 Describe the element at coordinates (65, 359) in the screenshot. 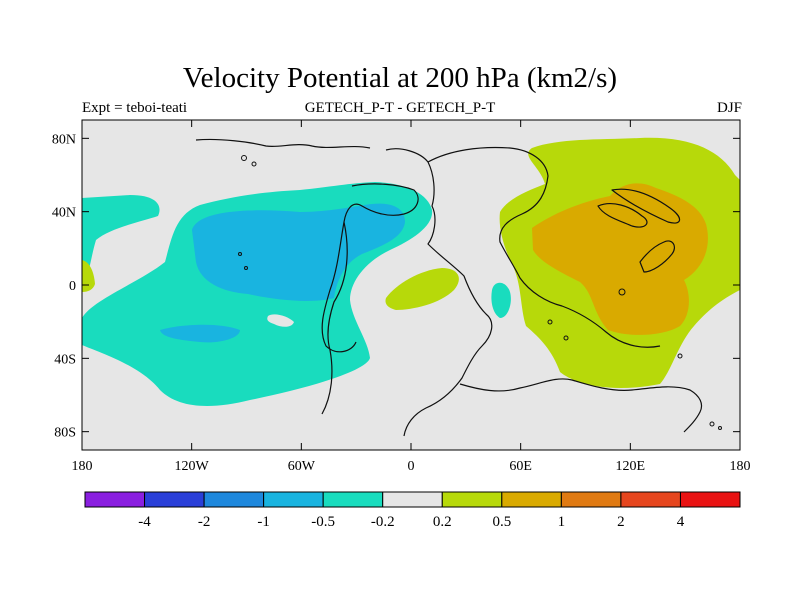

I see `lat-tick-label: 40S` at that location.